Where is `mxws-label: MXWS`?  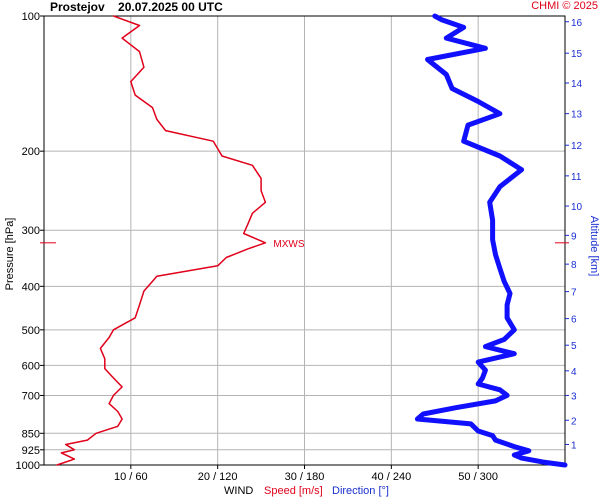
mxws-label: MXWS is located at coordinates (288, 244).